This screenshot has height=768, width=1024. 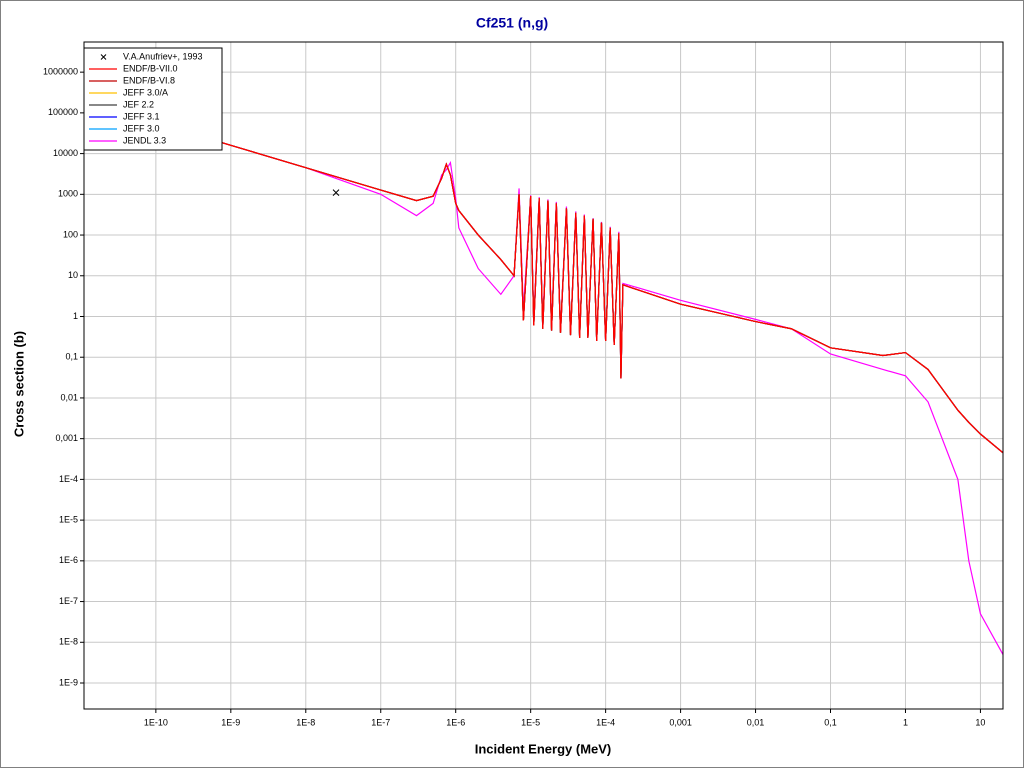 What do you see at coordinates (68, 194) in the screenshot?
I see `y-tick-label: 1000` at bounding box center [68, 194].